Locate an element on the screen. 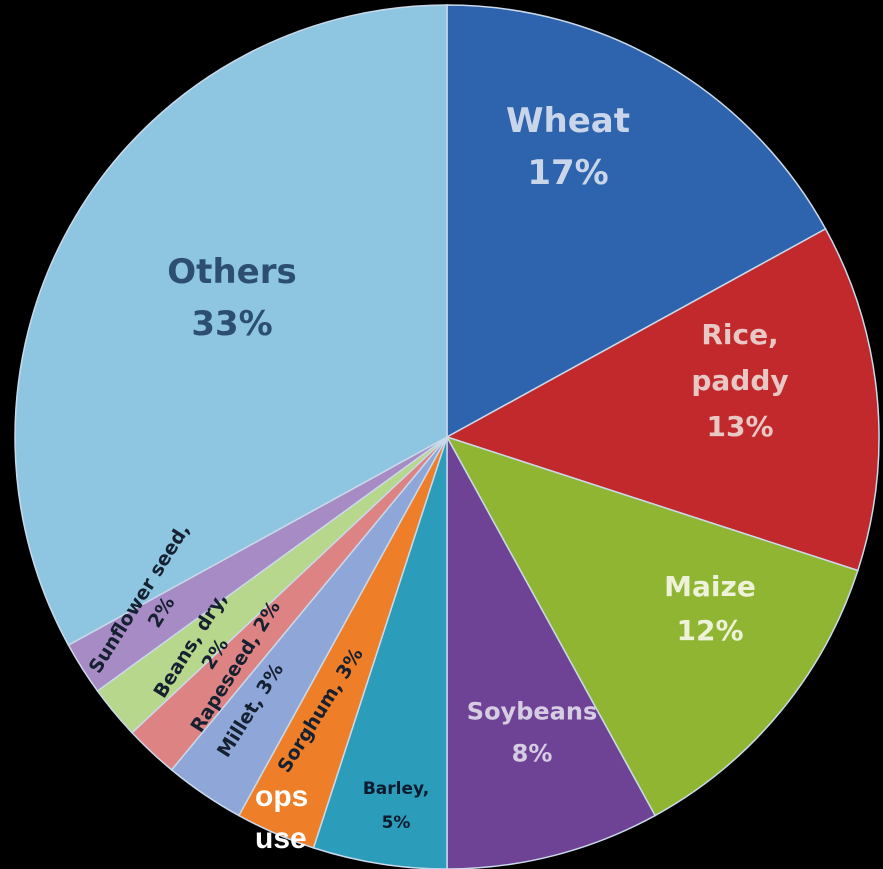  slice-label-soybeans: Soybeans 8% is located at coordinates (532, 732).